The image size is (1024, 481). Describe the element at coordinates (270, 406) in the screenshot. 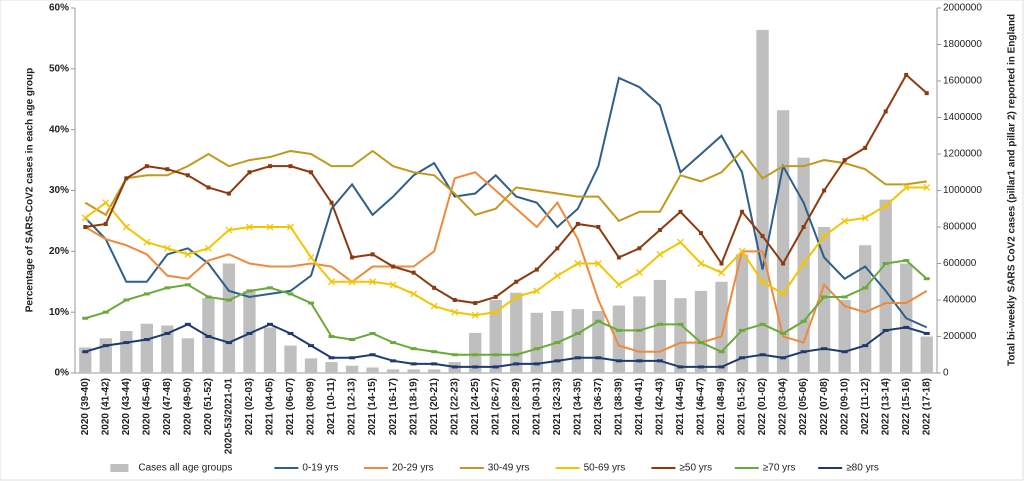

I see `x-tick-label: 2021 (04-05)` at that location.